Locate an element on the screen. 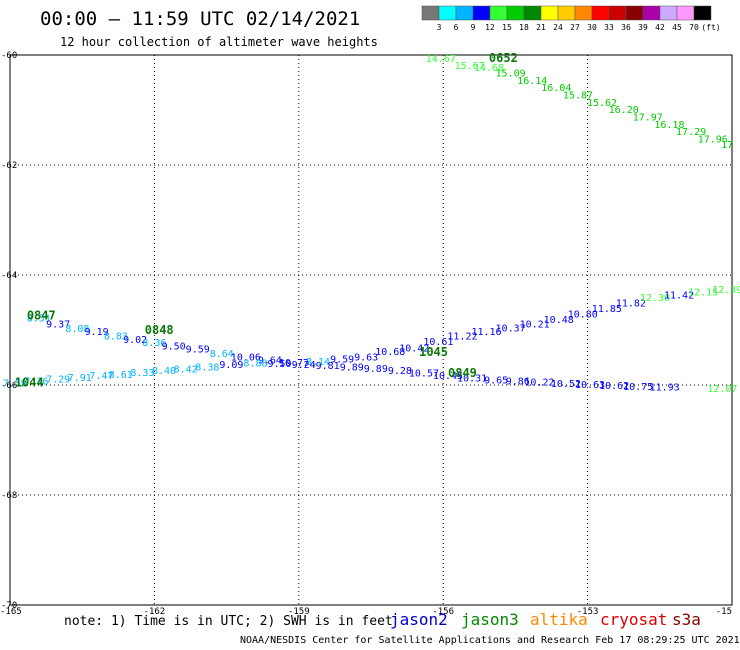 This screenshot has width=740, height=650. wave-height-label: 9.28 is located at coordinates (400, 371).